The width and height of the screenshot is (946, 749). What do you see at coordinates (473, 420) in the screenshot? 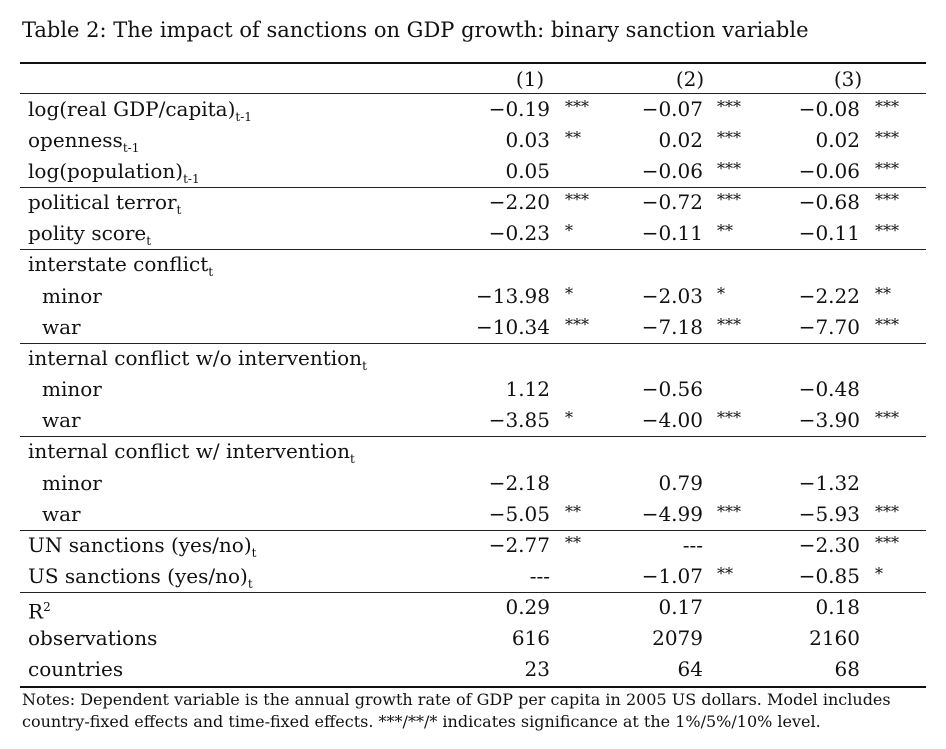
I see `table-row: war −3.85 * −4.00 *** −3.90 ***` at bounding box center [473, 420].